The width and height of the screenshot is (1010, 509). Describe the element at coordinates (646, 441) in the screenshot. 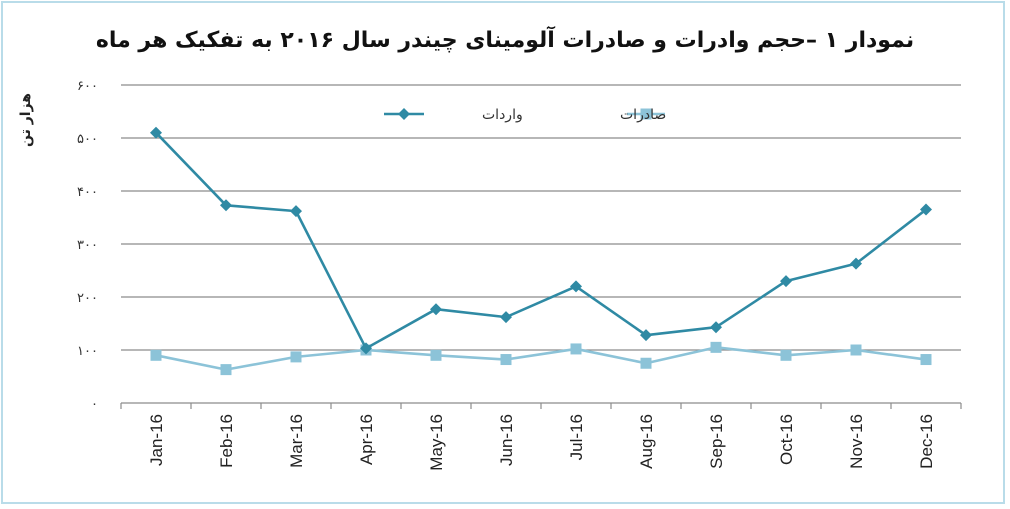

I see `x-tick-label: Aug-16` at that location.